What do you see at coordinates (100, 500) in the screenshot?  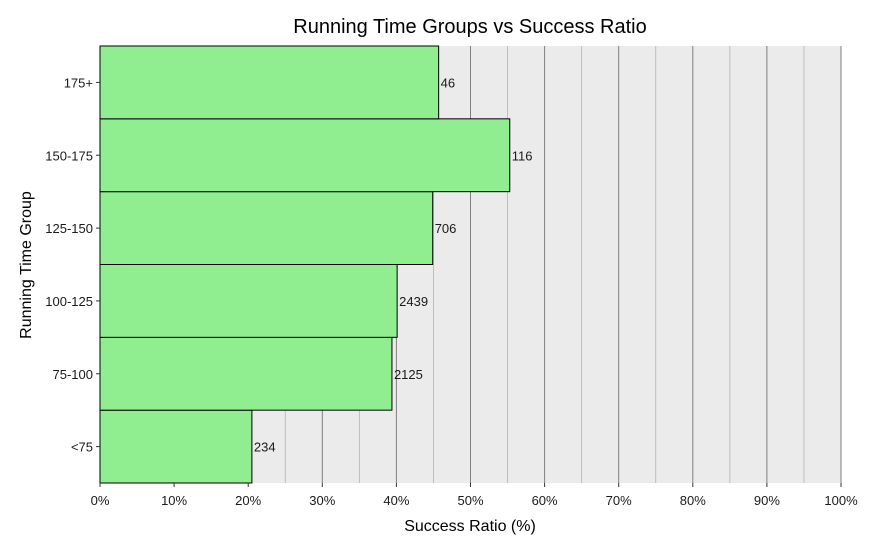 I see `x-tick-label: 0%` at bounding box center [100, 500].